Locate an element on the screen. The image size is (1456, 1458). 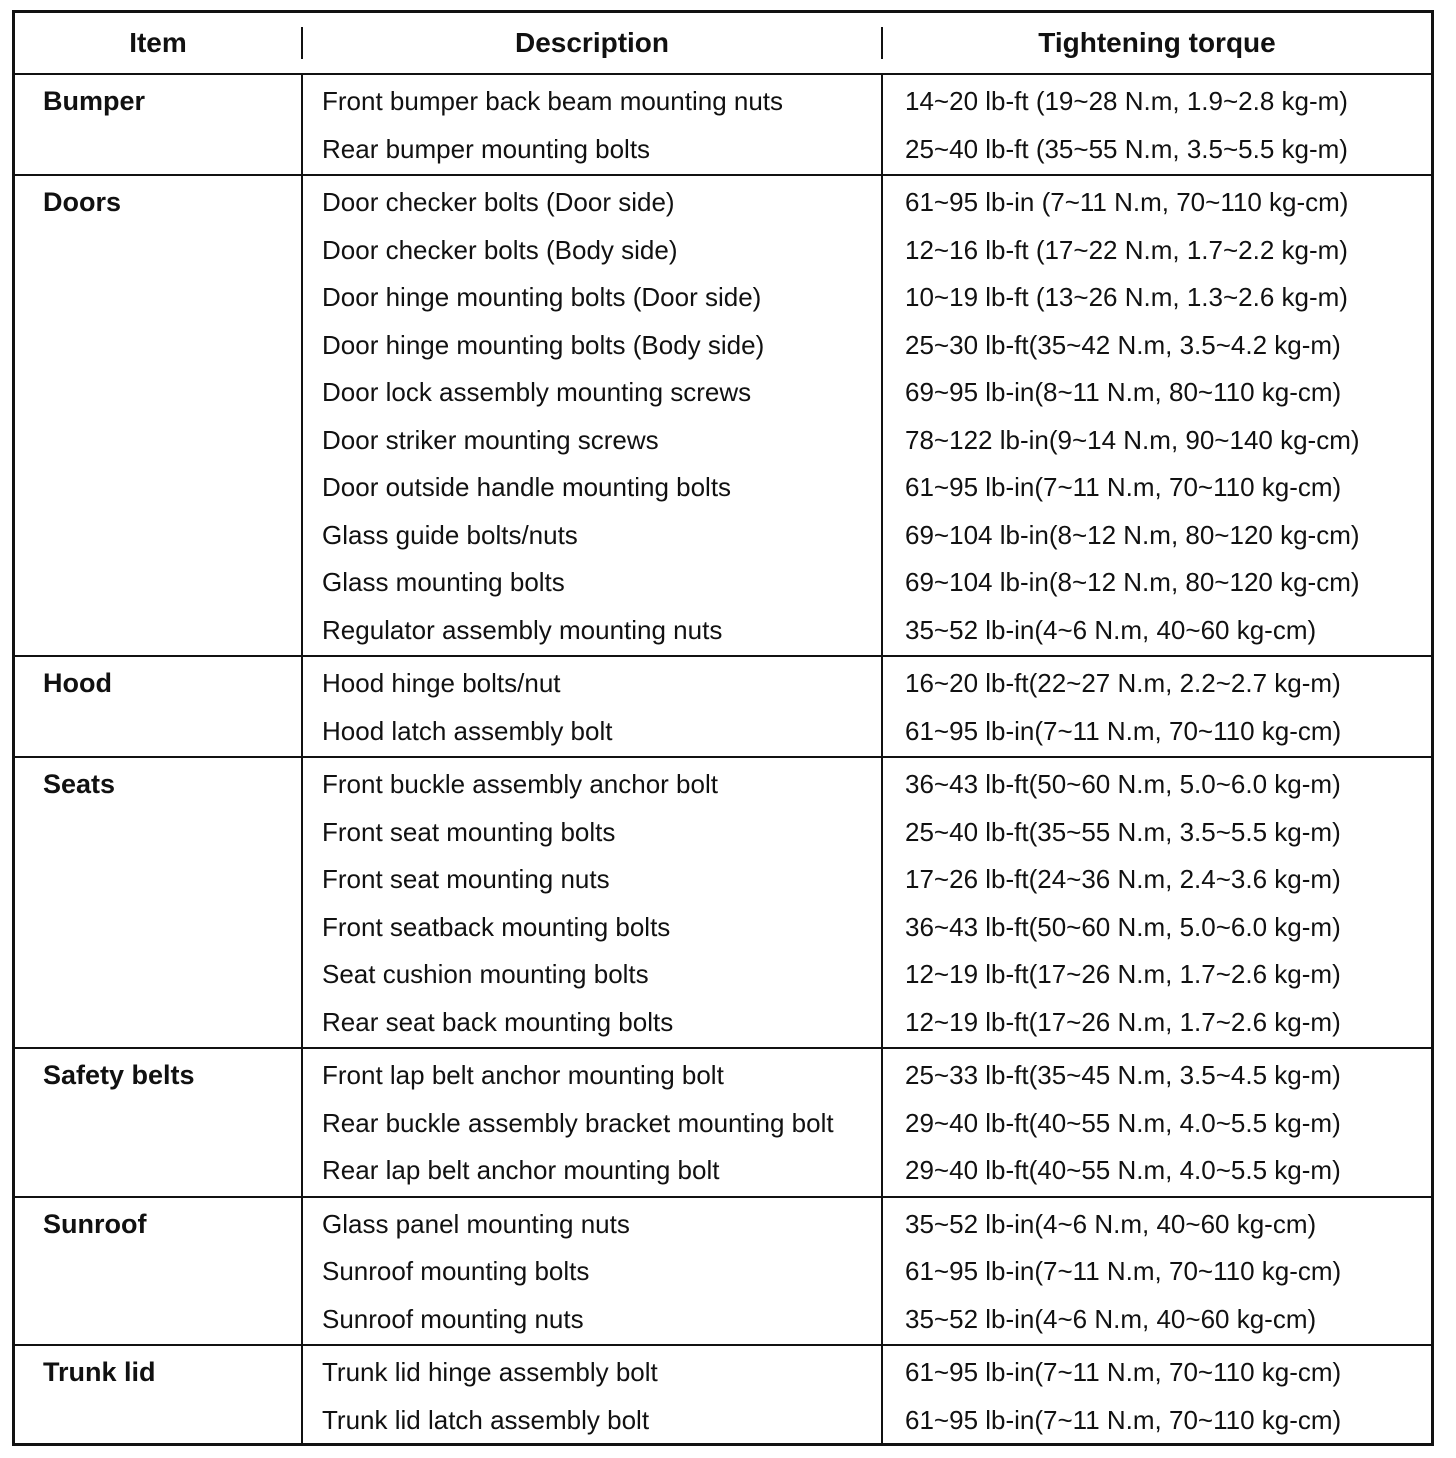
description-text: Door hinge mounting bolts (Door side) is located at coordinates (542, 297).